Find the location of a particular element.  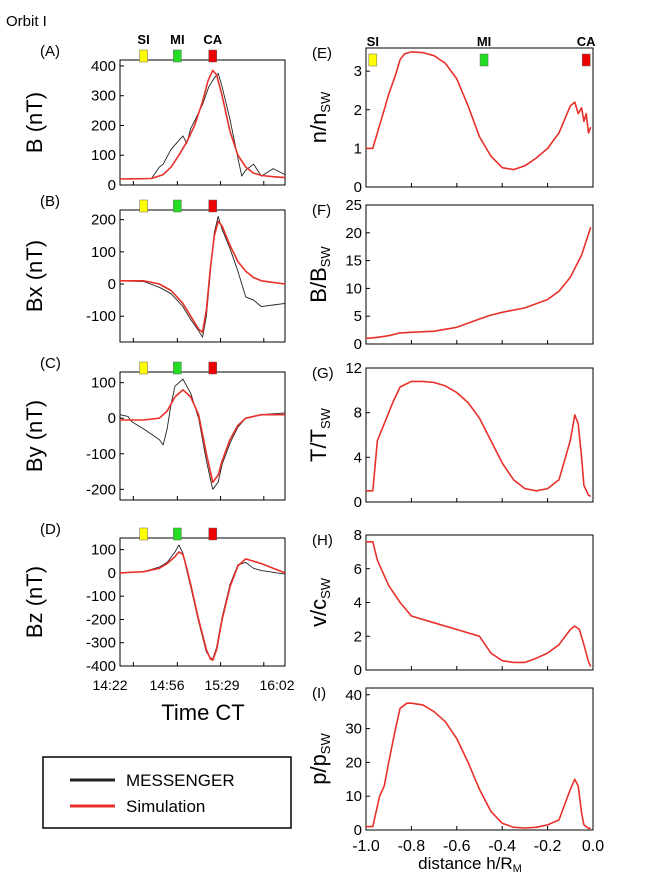

panel-B-series-simulation is located at coordinates (203, 277).